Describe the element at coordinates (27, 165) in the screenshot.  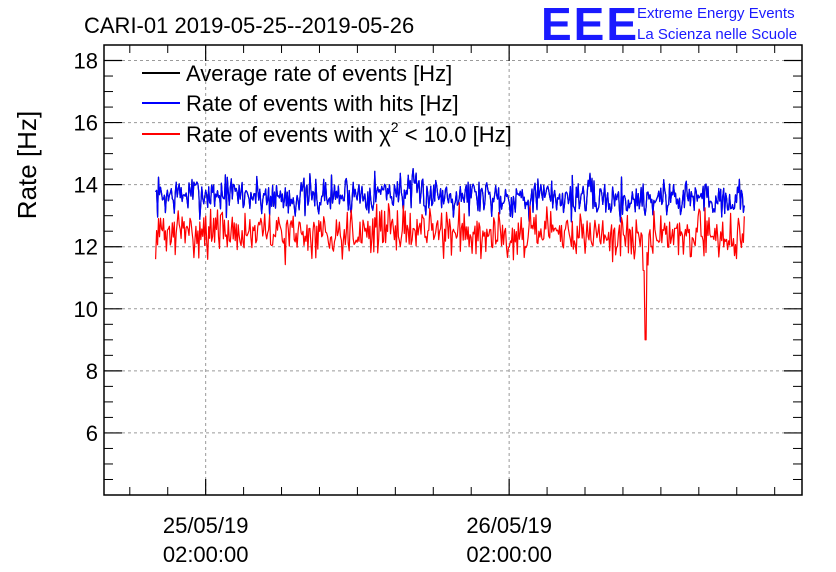
I see `y-axis-title: Rate [Hz]` at that location.